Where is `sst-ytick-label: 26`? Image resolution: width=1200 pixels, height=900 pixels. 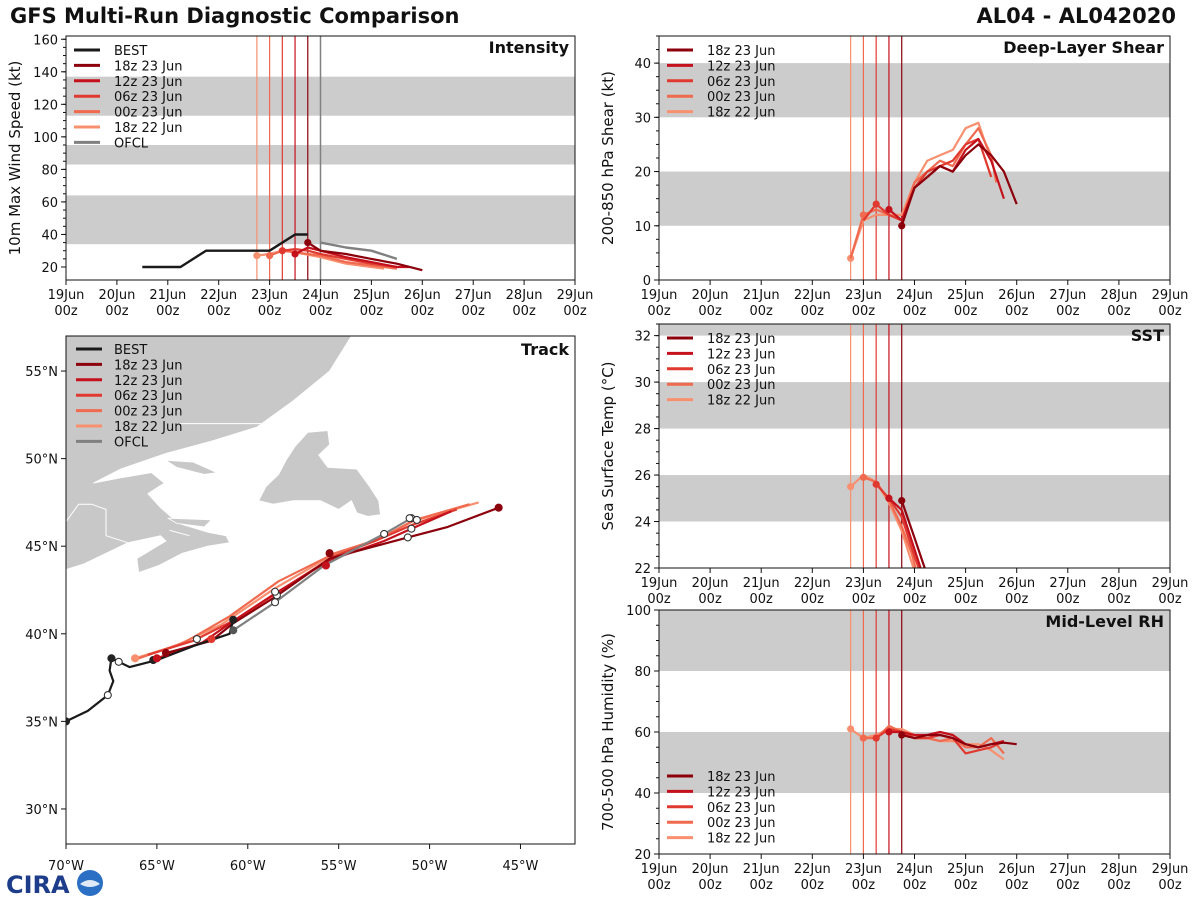
sst-ytick-label: 26 is located at coordinates (642, 476).